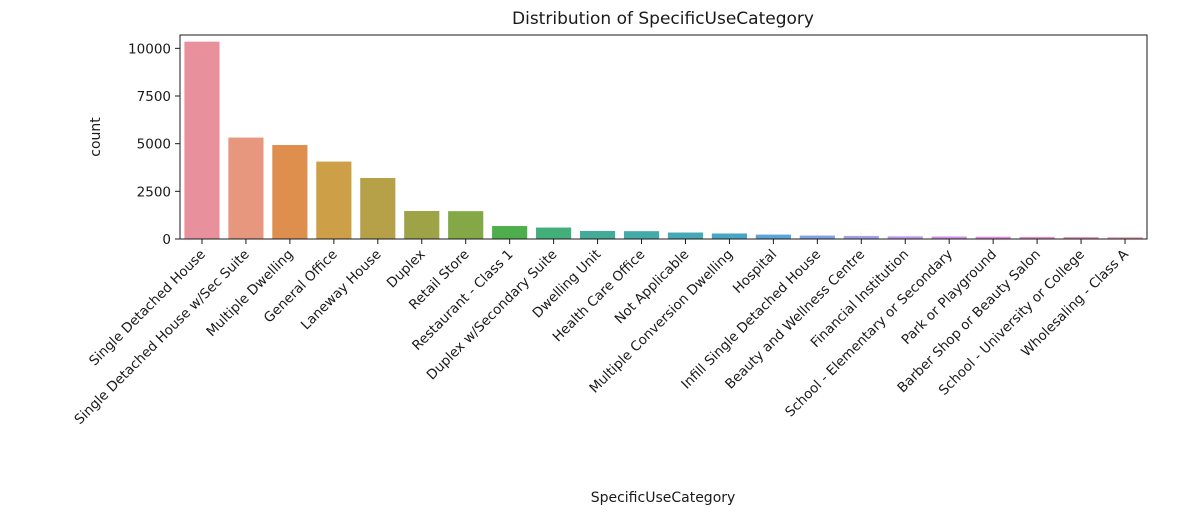  Describe the element at coordinates (161, 337) in the screenshot. I see `x-tick-label: Single Detached House w/Sec Suite` at that location.